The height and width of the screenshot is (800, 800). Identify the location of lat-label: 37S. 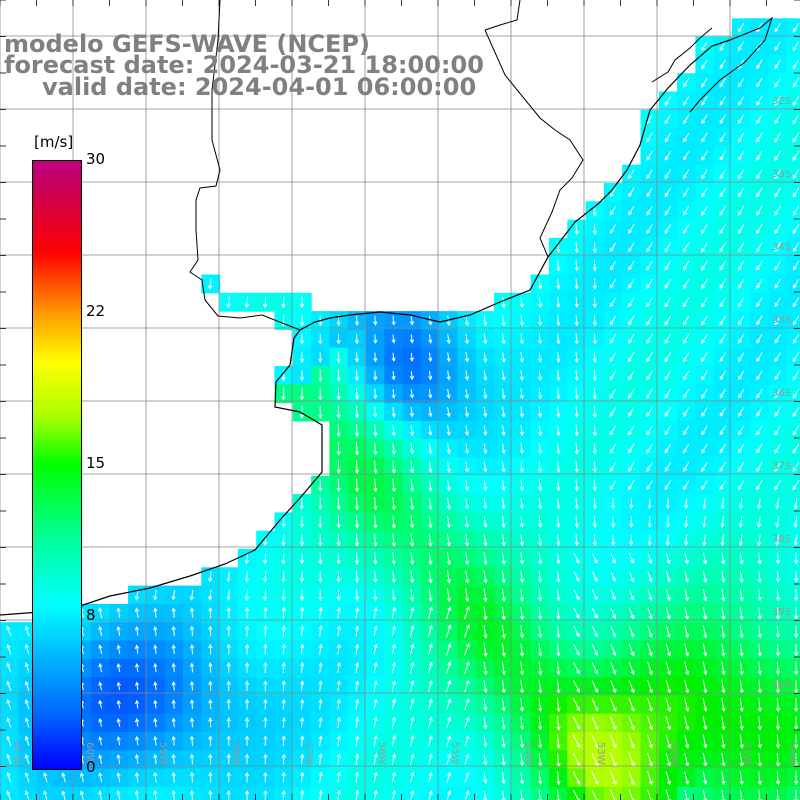
(781, 466).